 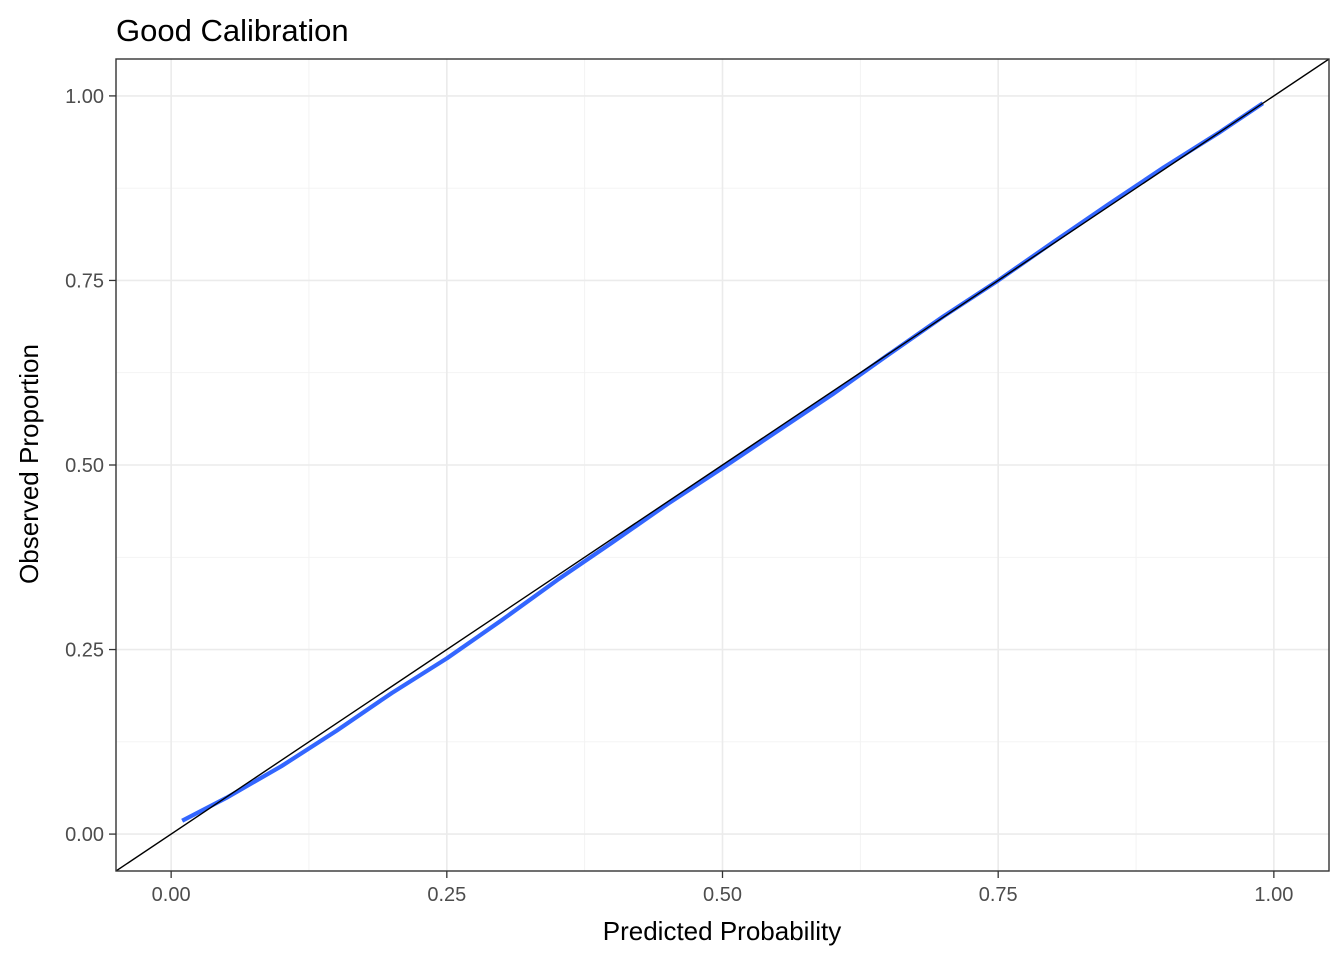 What do you see at coordinates (29, 464) in the screenshot?
I see `y-axis-label: Observed Proportion` at bounding box center [29, 464].